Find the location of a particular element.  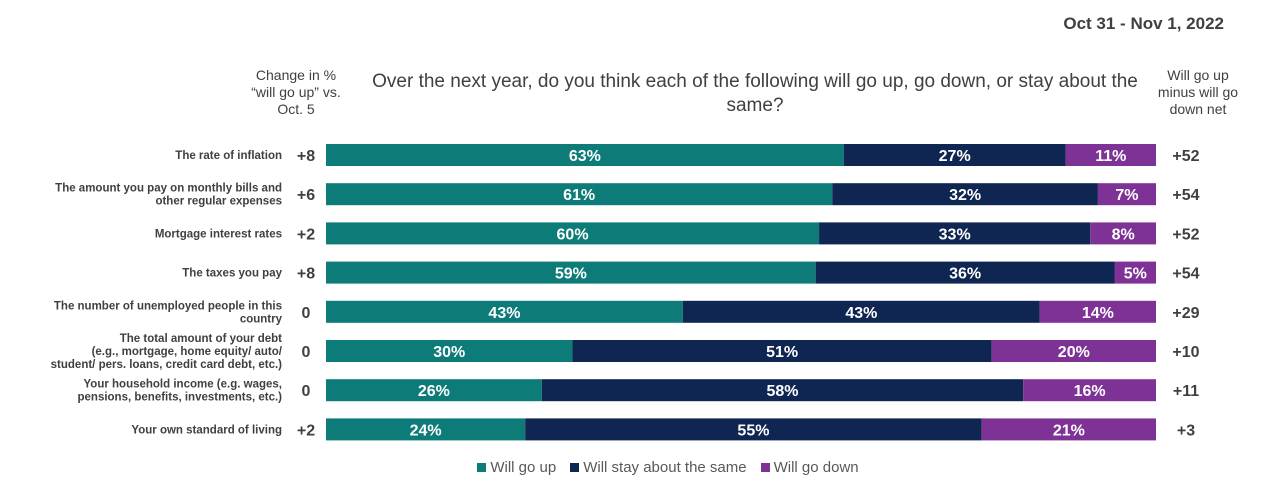

change-header-line: Oct. 5 is located at coordinates (296, 109).